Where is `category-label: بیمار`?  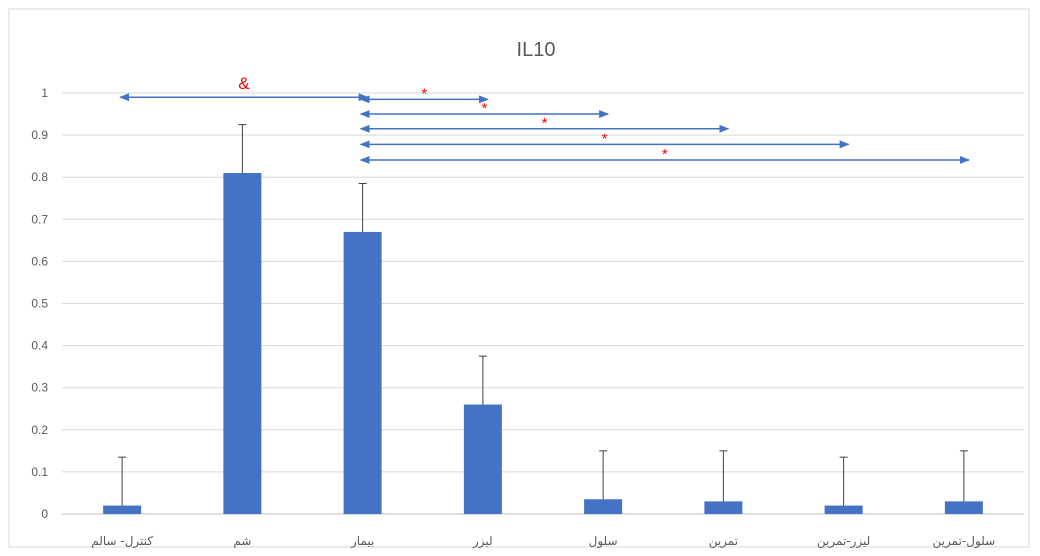 category-label: بیمار is located at coordinates (362, 541).